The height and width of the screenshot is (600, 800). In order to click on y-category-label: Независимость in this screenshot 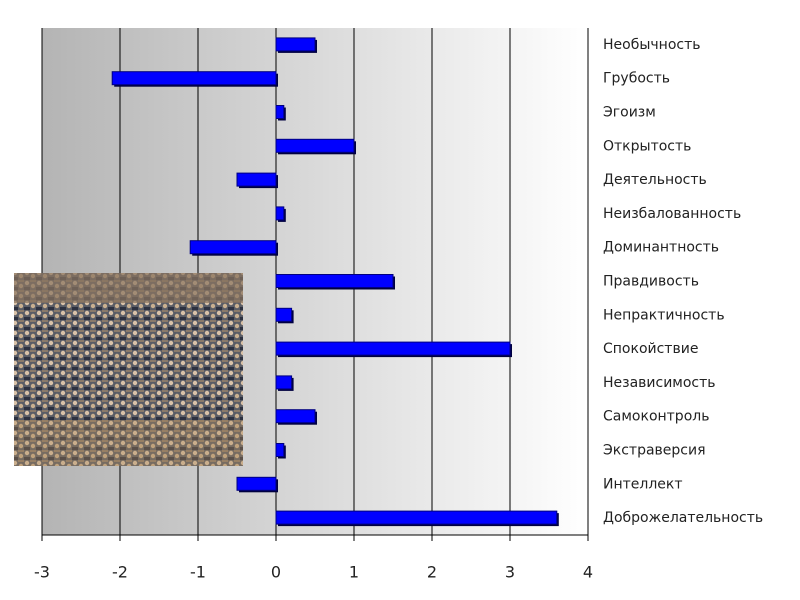, I will do `click(659, 383)`.